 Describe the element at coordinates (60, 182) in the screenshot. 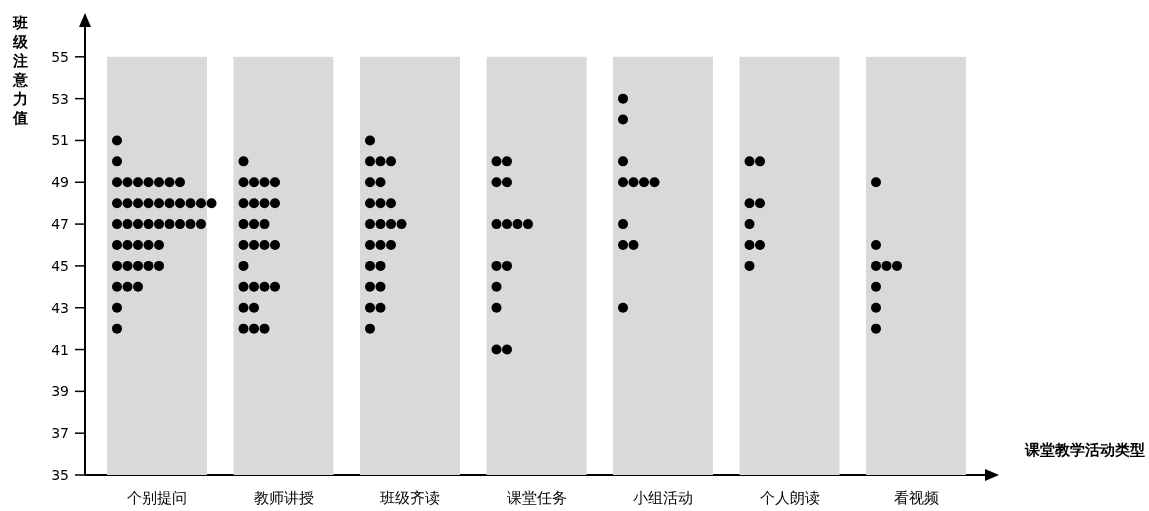

I see `y-tick-label: 49` at that location.